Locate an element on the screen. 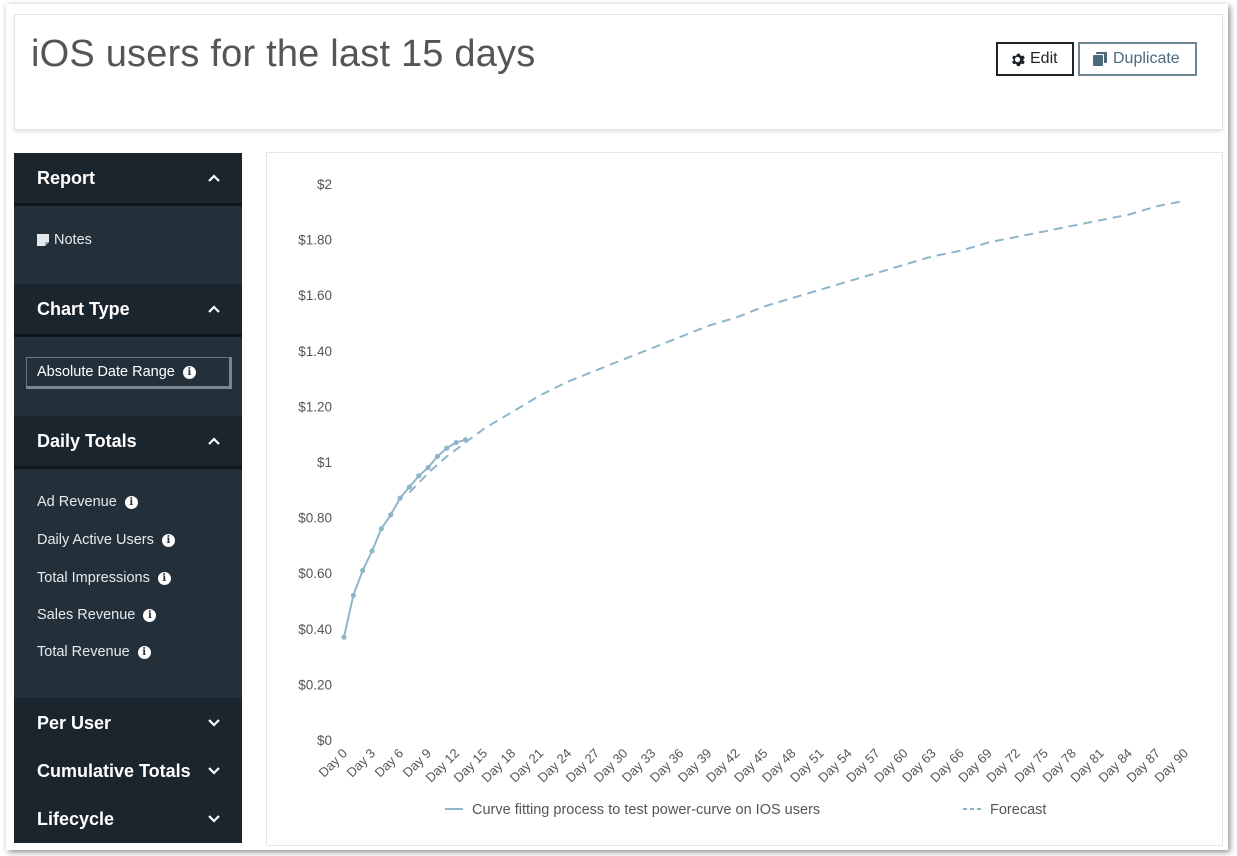 The height and width of the screenshot is (856, 1237). sidebar-section-report: Report is located at coordinates (128, 178).